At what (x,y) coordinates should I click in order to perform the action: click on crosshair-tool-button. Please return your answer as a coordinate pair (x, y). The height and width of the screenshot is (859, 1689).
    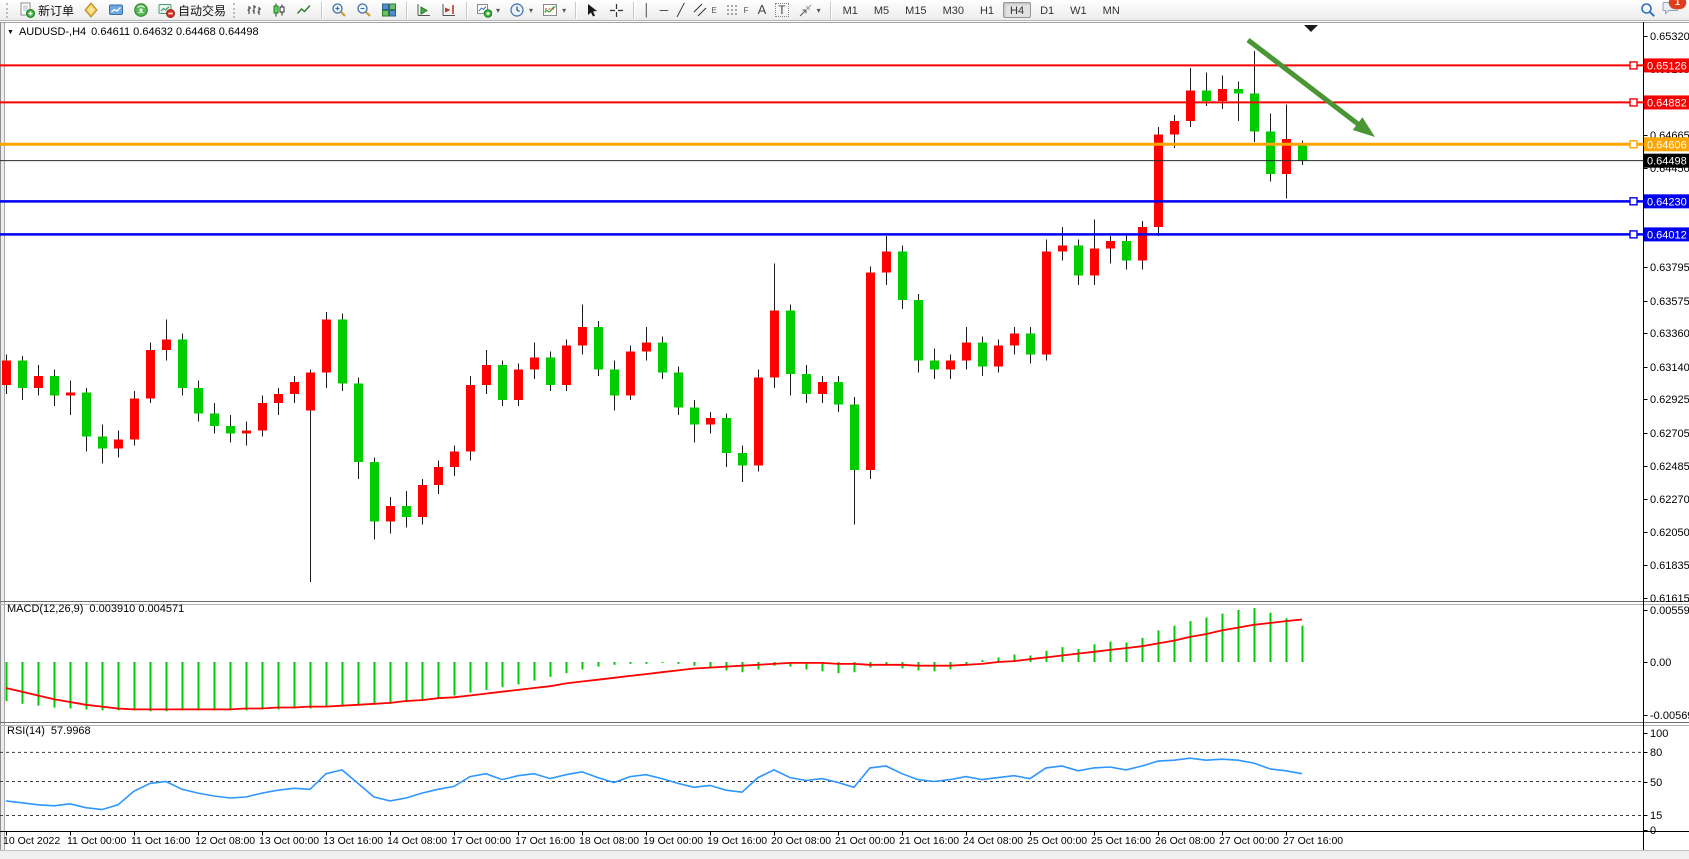
    Looking at the image, I should click on (616, 10).